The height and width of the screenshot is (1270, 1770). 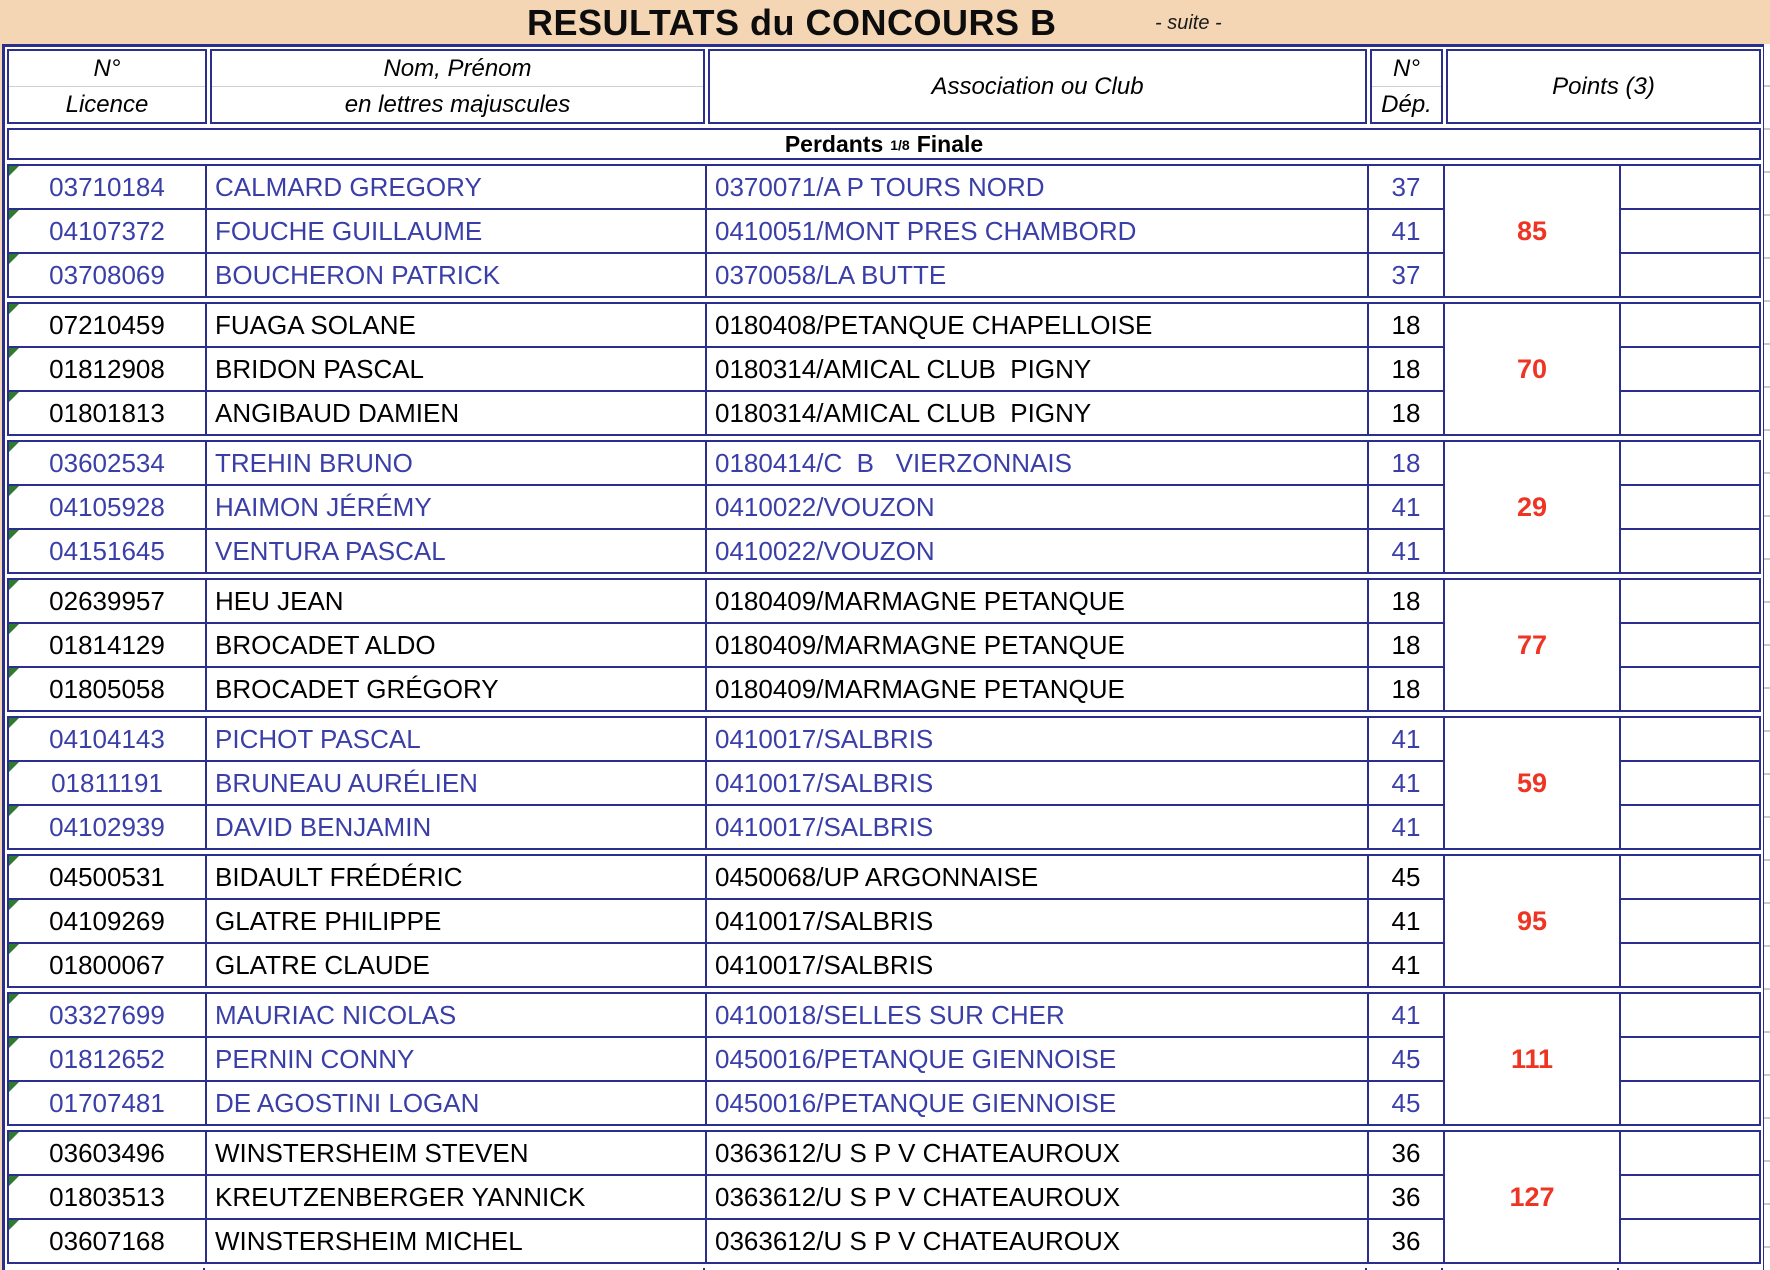 I want to click on name-cell: BROCADET ALDO, so click(x=456, y=646).